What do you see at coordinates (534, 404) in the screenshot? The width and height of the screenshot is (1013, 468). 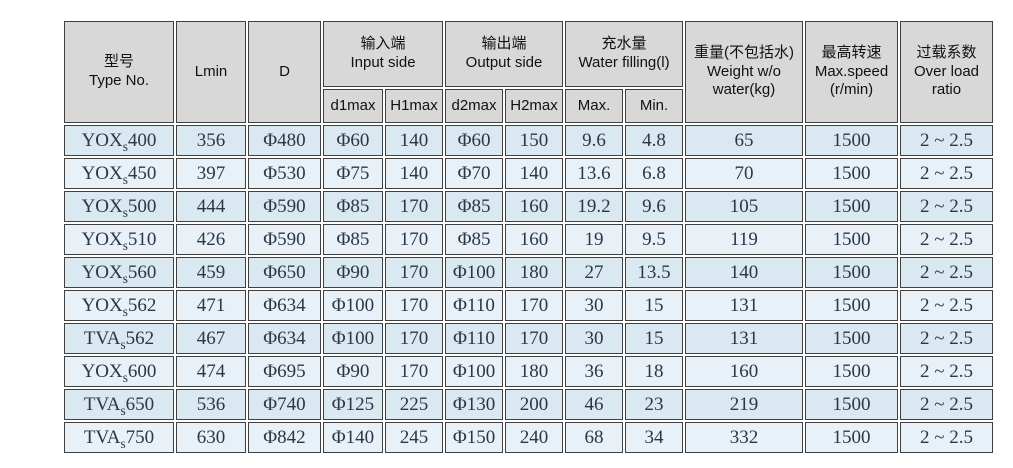 I see `value-cell: 200` at bounding box center [534, 404].